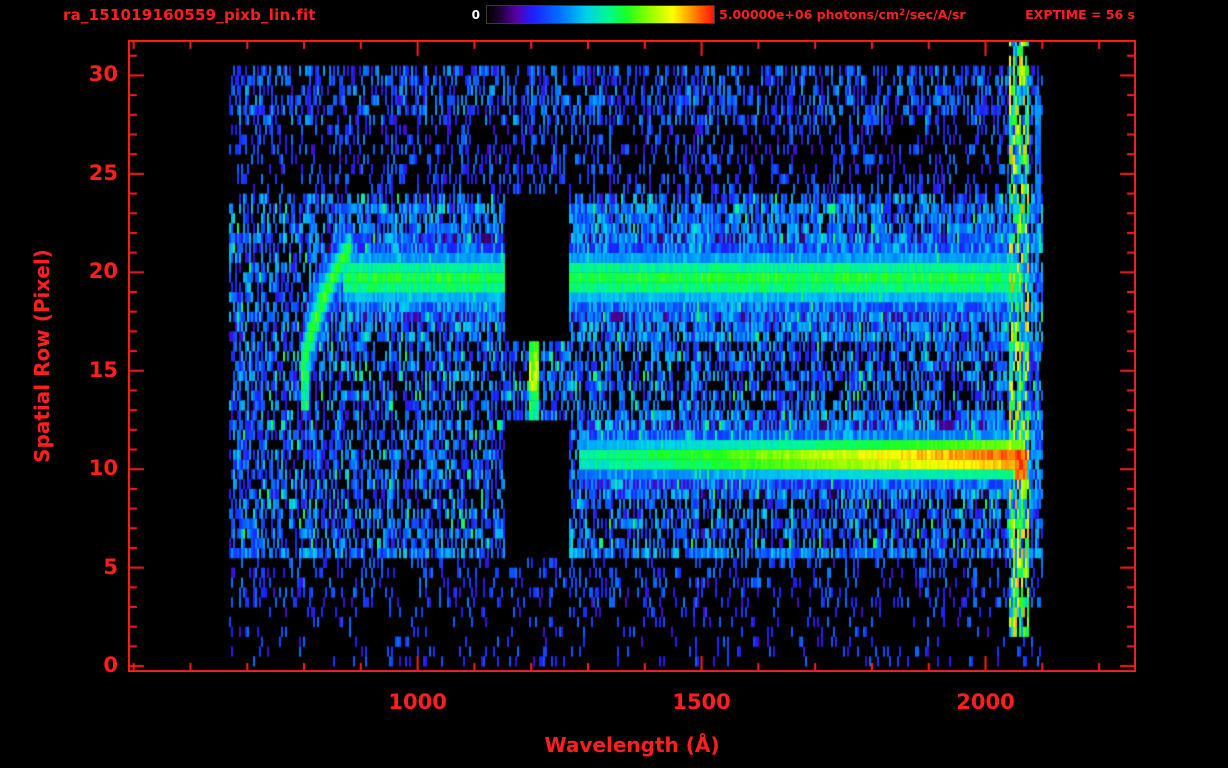 The width and height of the screenshot is (1228, 768). I want to click on plot-title: ra_151019160559_pixb_lin.fit, so click(189, 15).